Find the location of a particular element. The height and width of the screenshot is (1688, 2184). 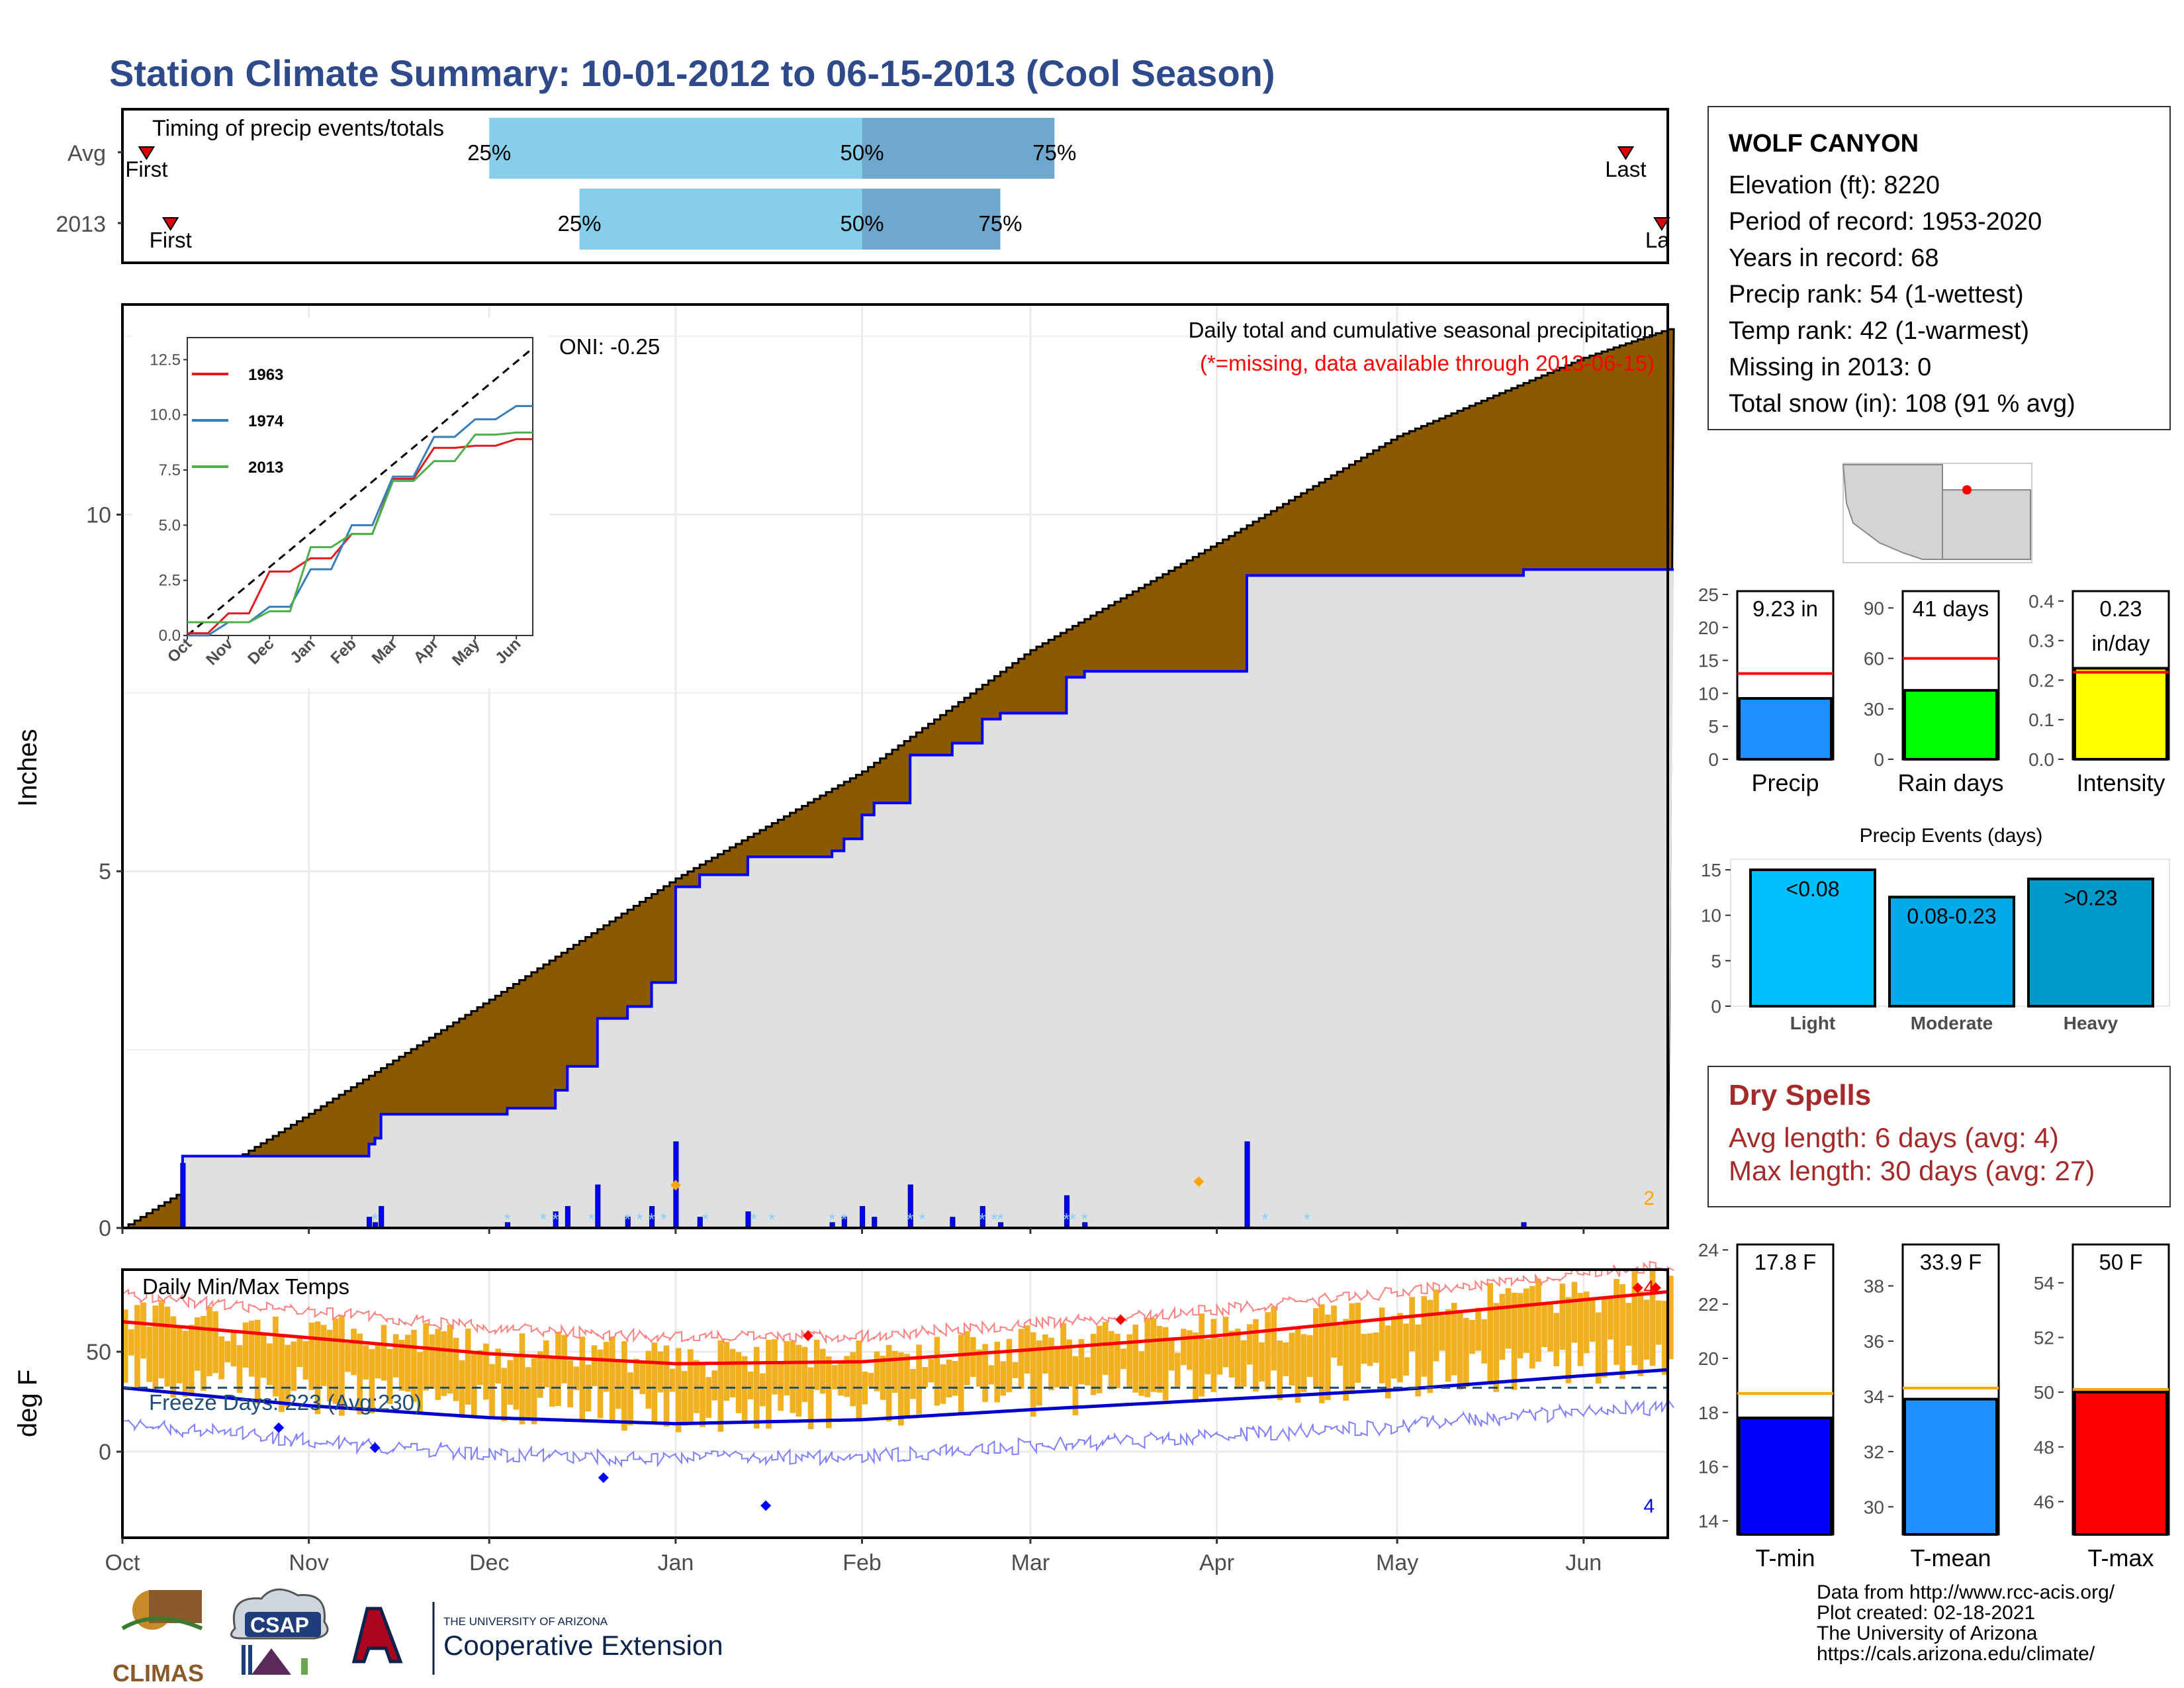

month-label: Oct is located at coordinates (122, 1562).